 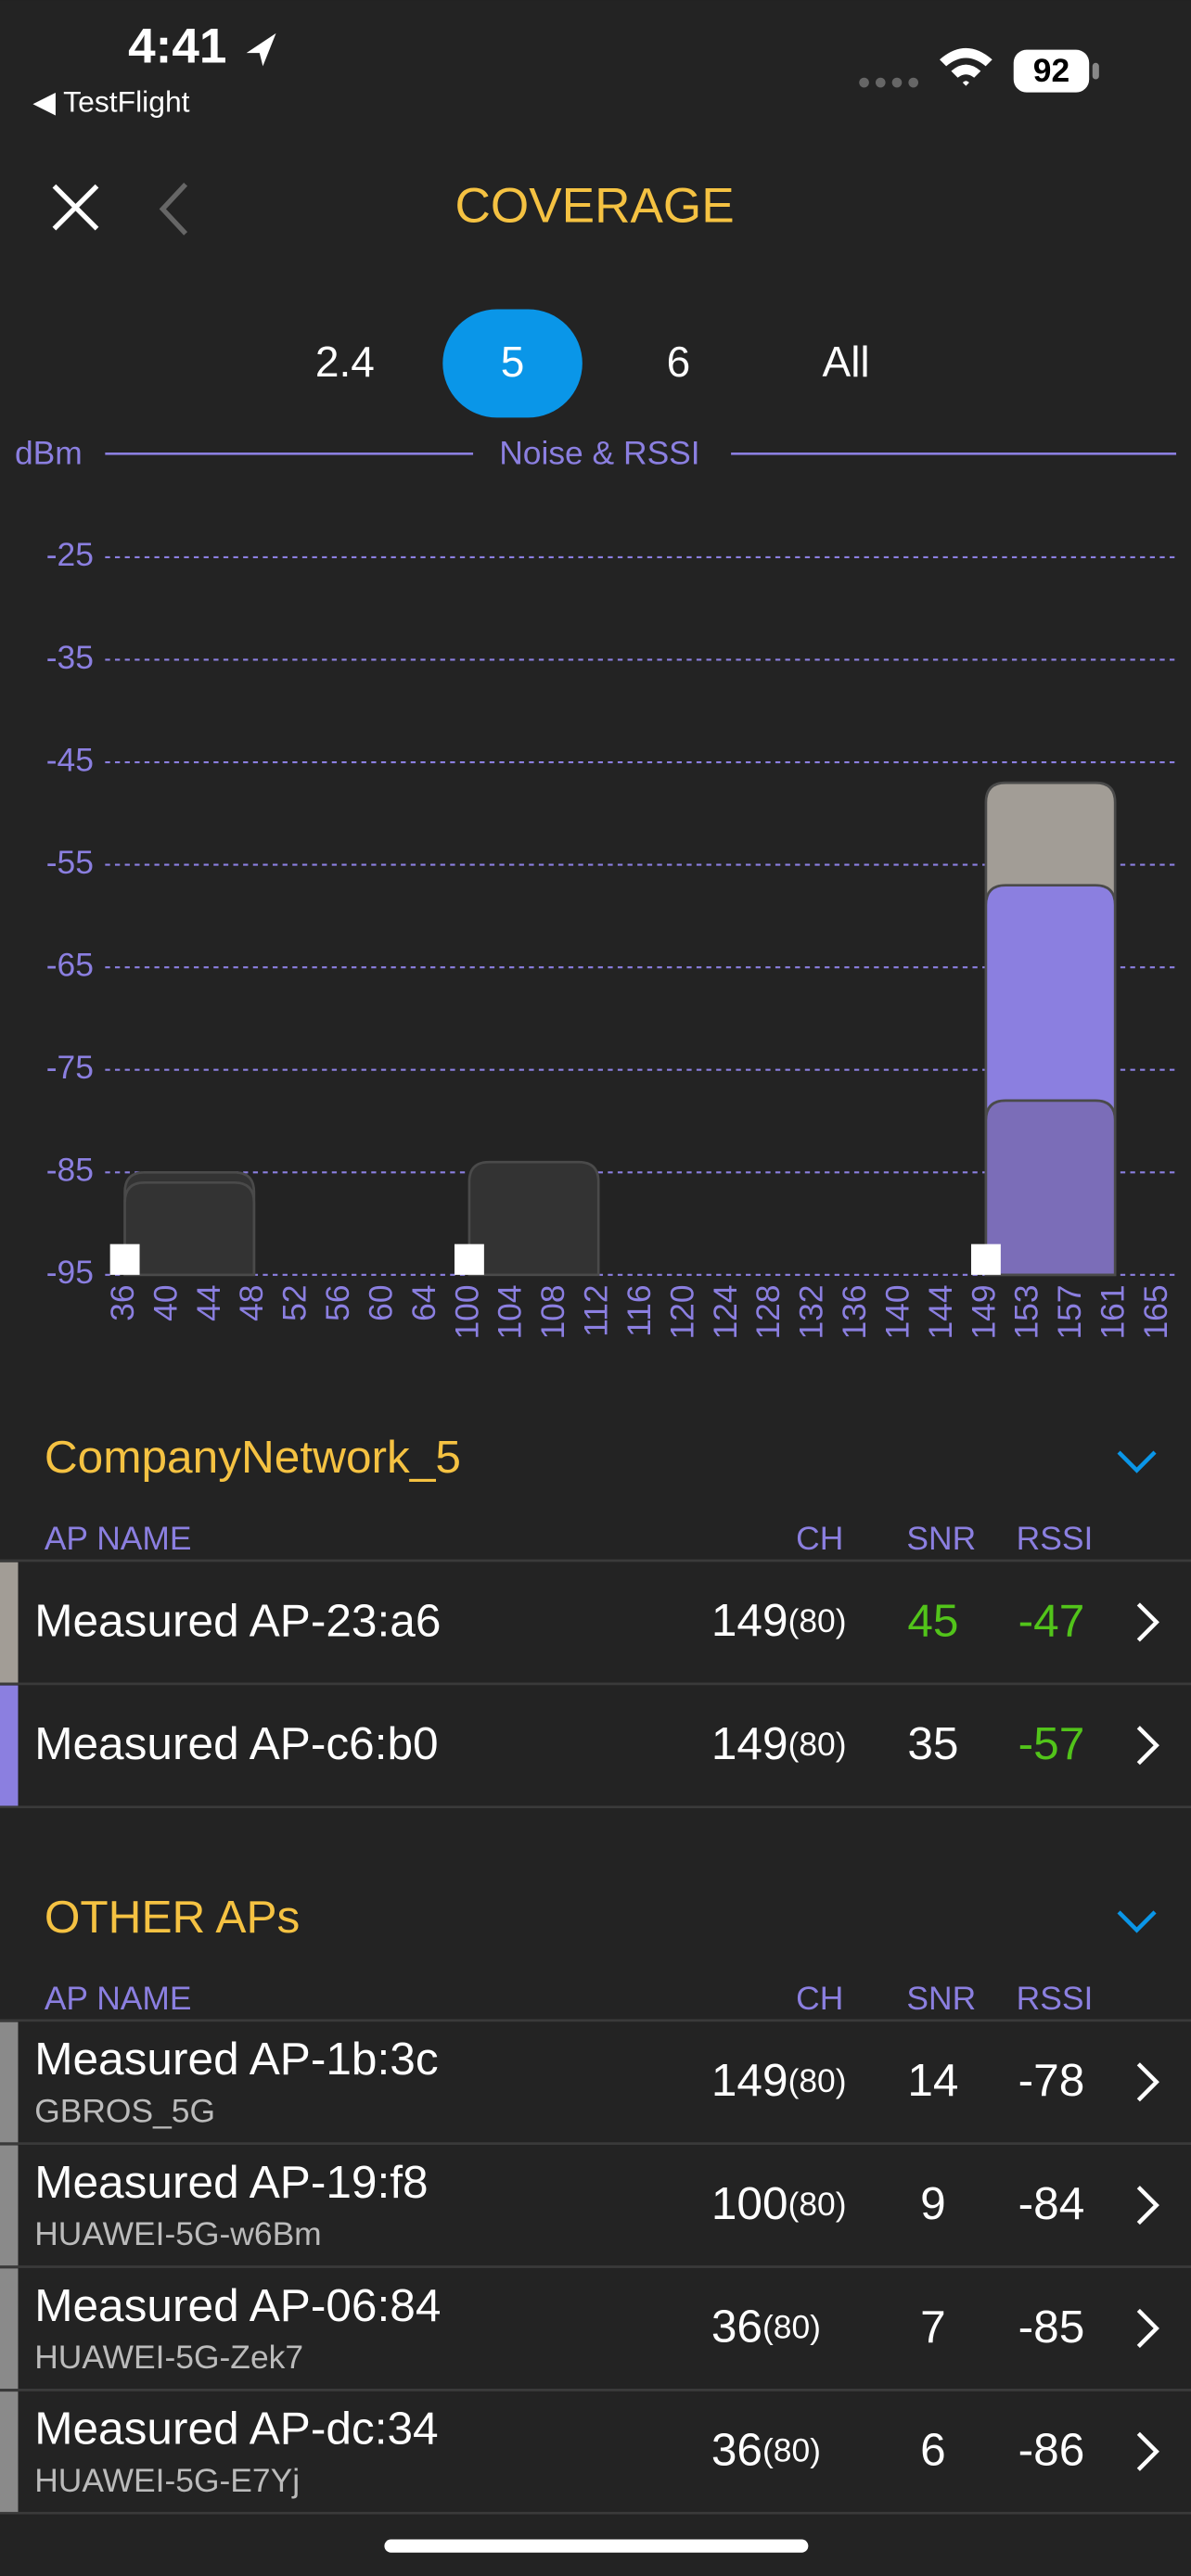 I want to click on rssi: -47, so click(x=1051, y=1620).